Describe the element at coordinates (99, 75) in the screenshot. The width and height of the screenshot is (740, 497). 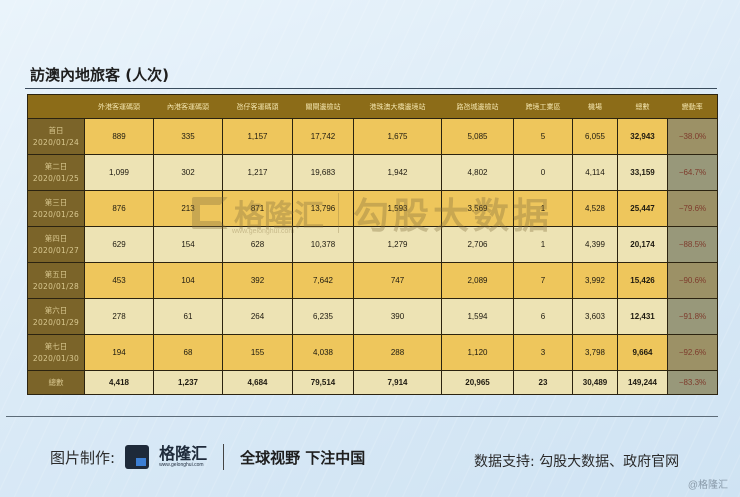
I see `page-title: 訪澳內地旅客 (人次)` at that location.